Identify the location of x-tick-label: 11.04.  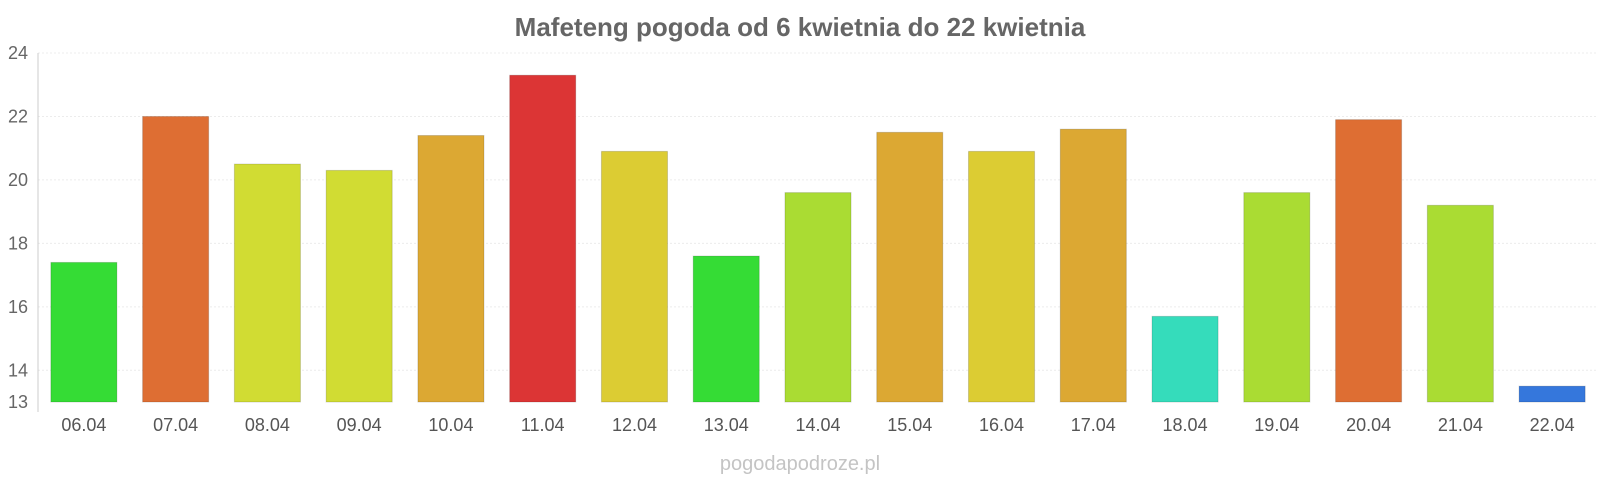
(543, 425).